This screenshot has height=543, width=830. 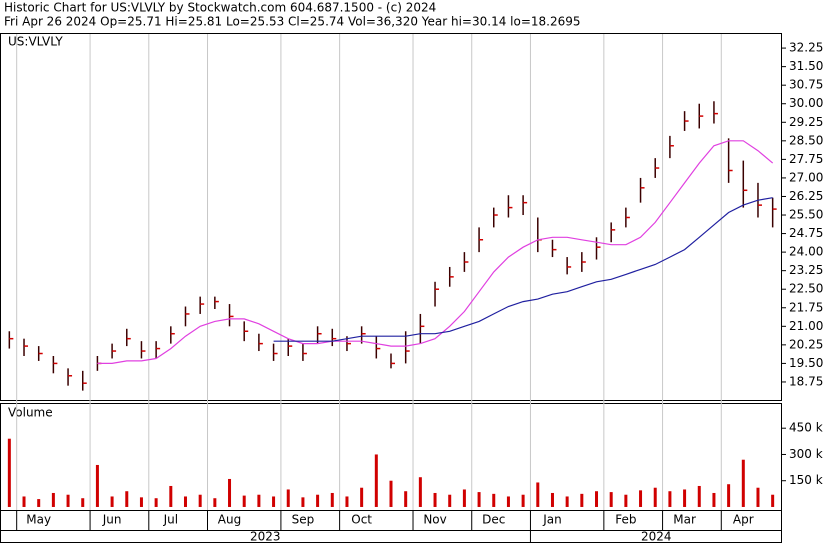 I want to click on x-tick-label: Dec, so click(x=493, y=520).